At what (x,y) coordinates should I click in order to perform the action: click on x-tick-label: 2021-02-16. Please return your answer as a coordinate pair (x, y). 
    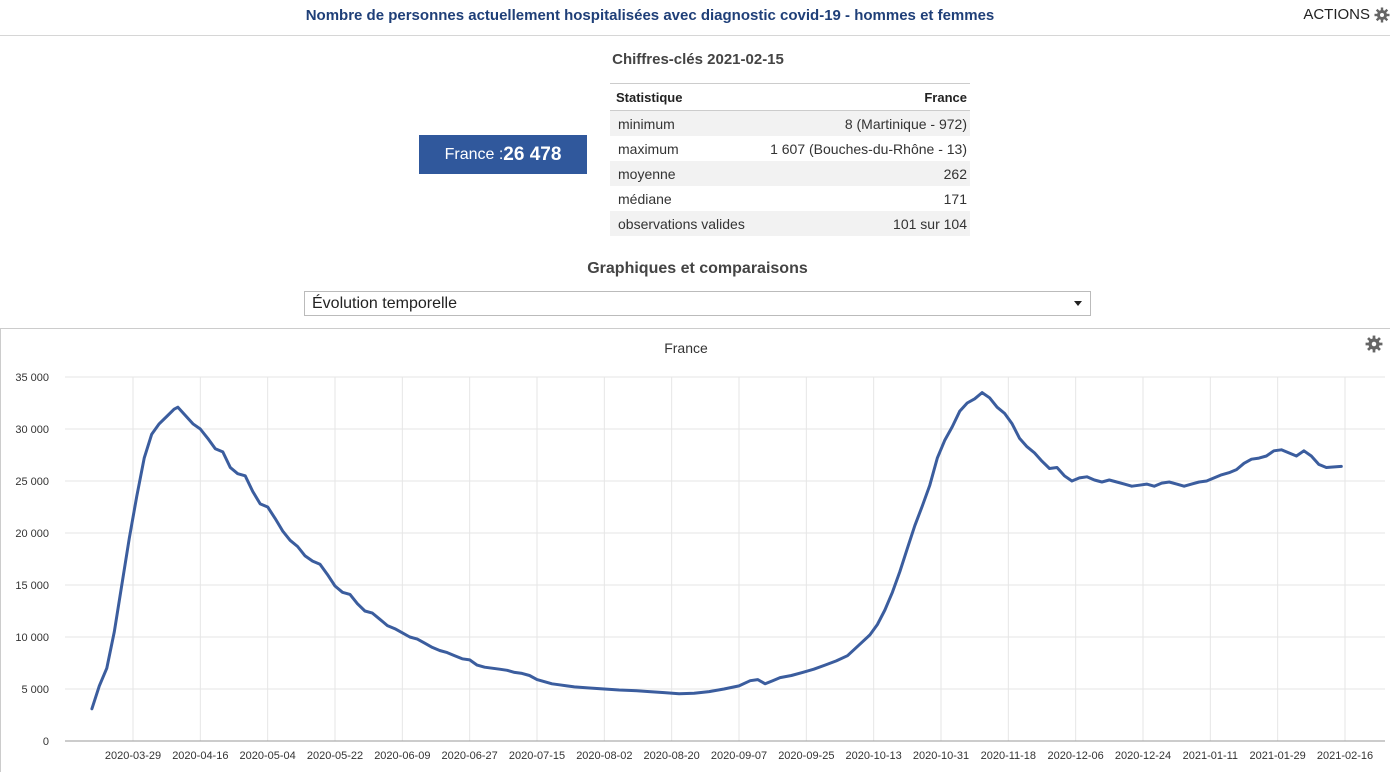
    Looking at the image, I should click on (1345, 756).